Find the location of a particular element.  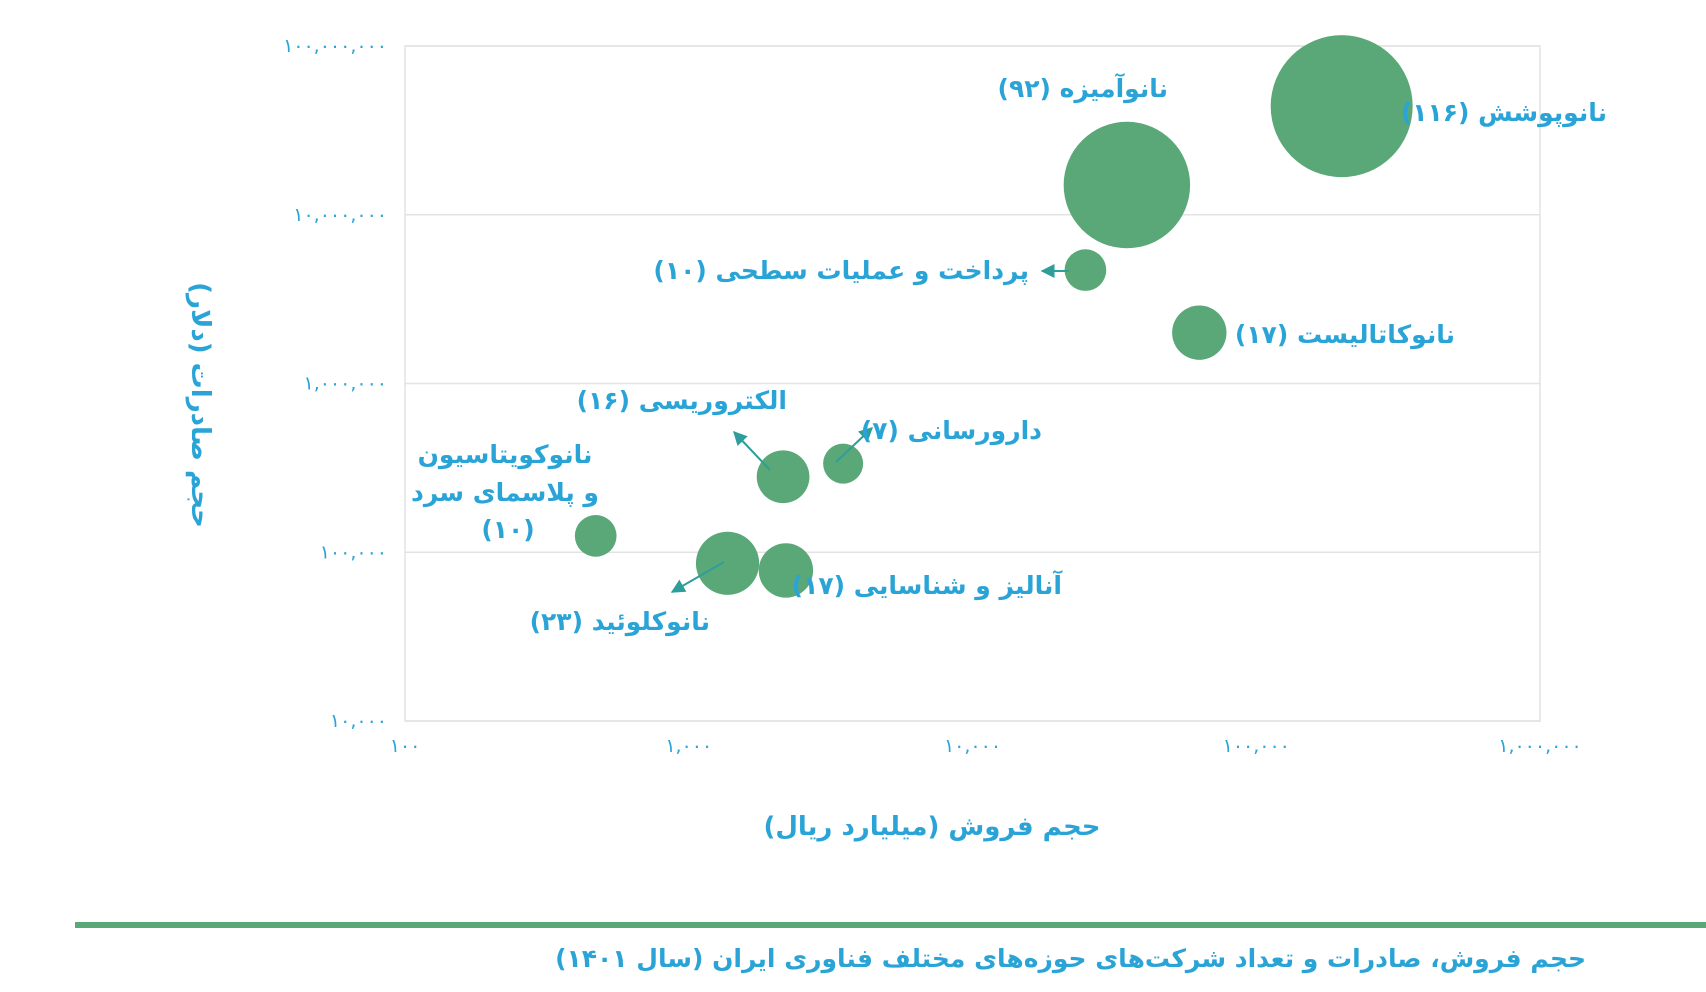

label-electrospinning: الکتروریسی (۱۶) is located at coordinates (682, 401).